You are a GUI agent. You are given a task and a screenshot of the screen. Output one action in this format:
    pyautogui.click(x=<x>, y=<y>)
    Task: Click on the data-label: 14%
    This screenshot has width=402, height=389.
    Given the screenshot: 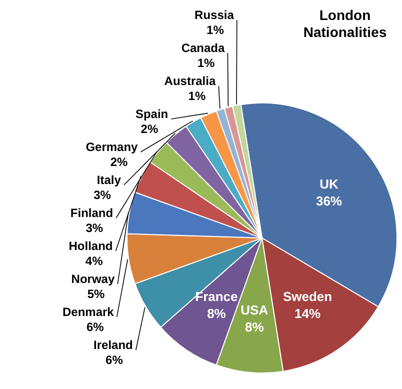 What is the action you would take?
    pyautogui.click(x=307, y=313)
    